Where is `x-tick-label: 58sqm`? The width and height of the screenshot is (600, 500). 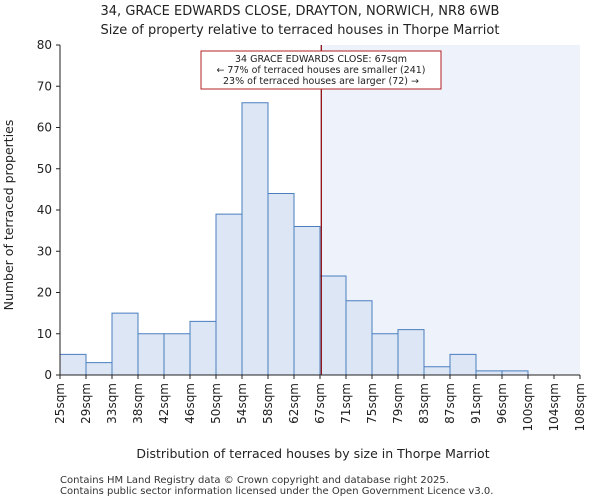
x-tick-label: 58sqm is located at coordinates (268, 403).